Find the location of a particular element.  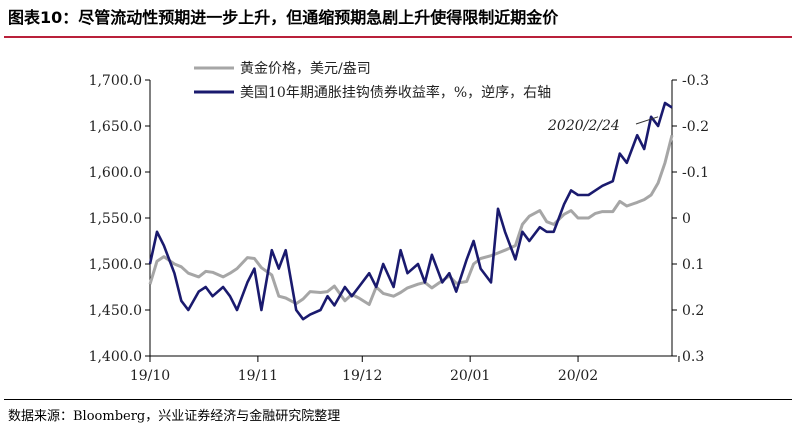

right-axis-tick-label: -0.3 is located at coordinates (695, 81).